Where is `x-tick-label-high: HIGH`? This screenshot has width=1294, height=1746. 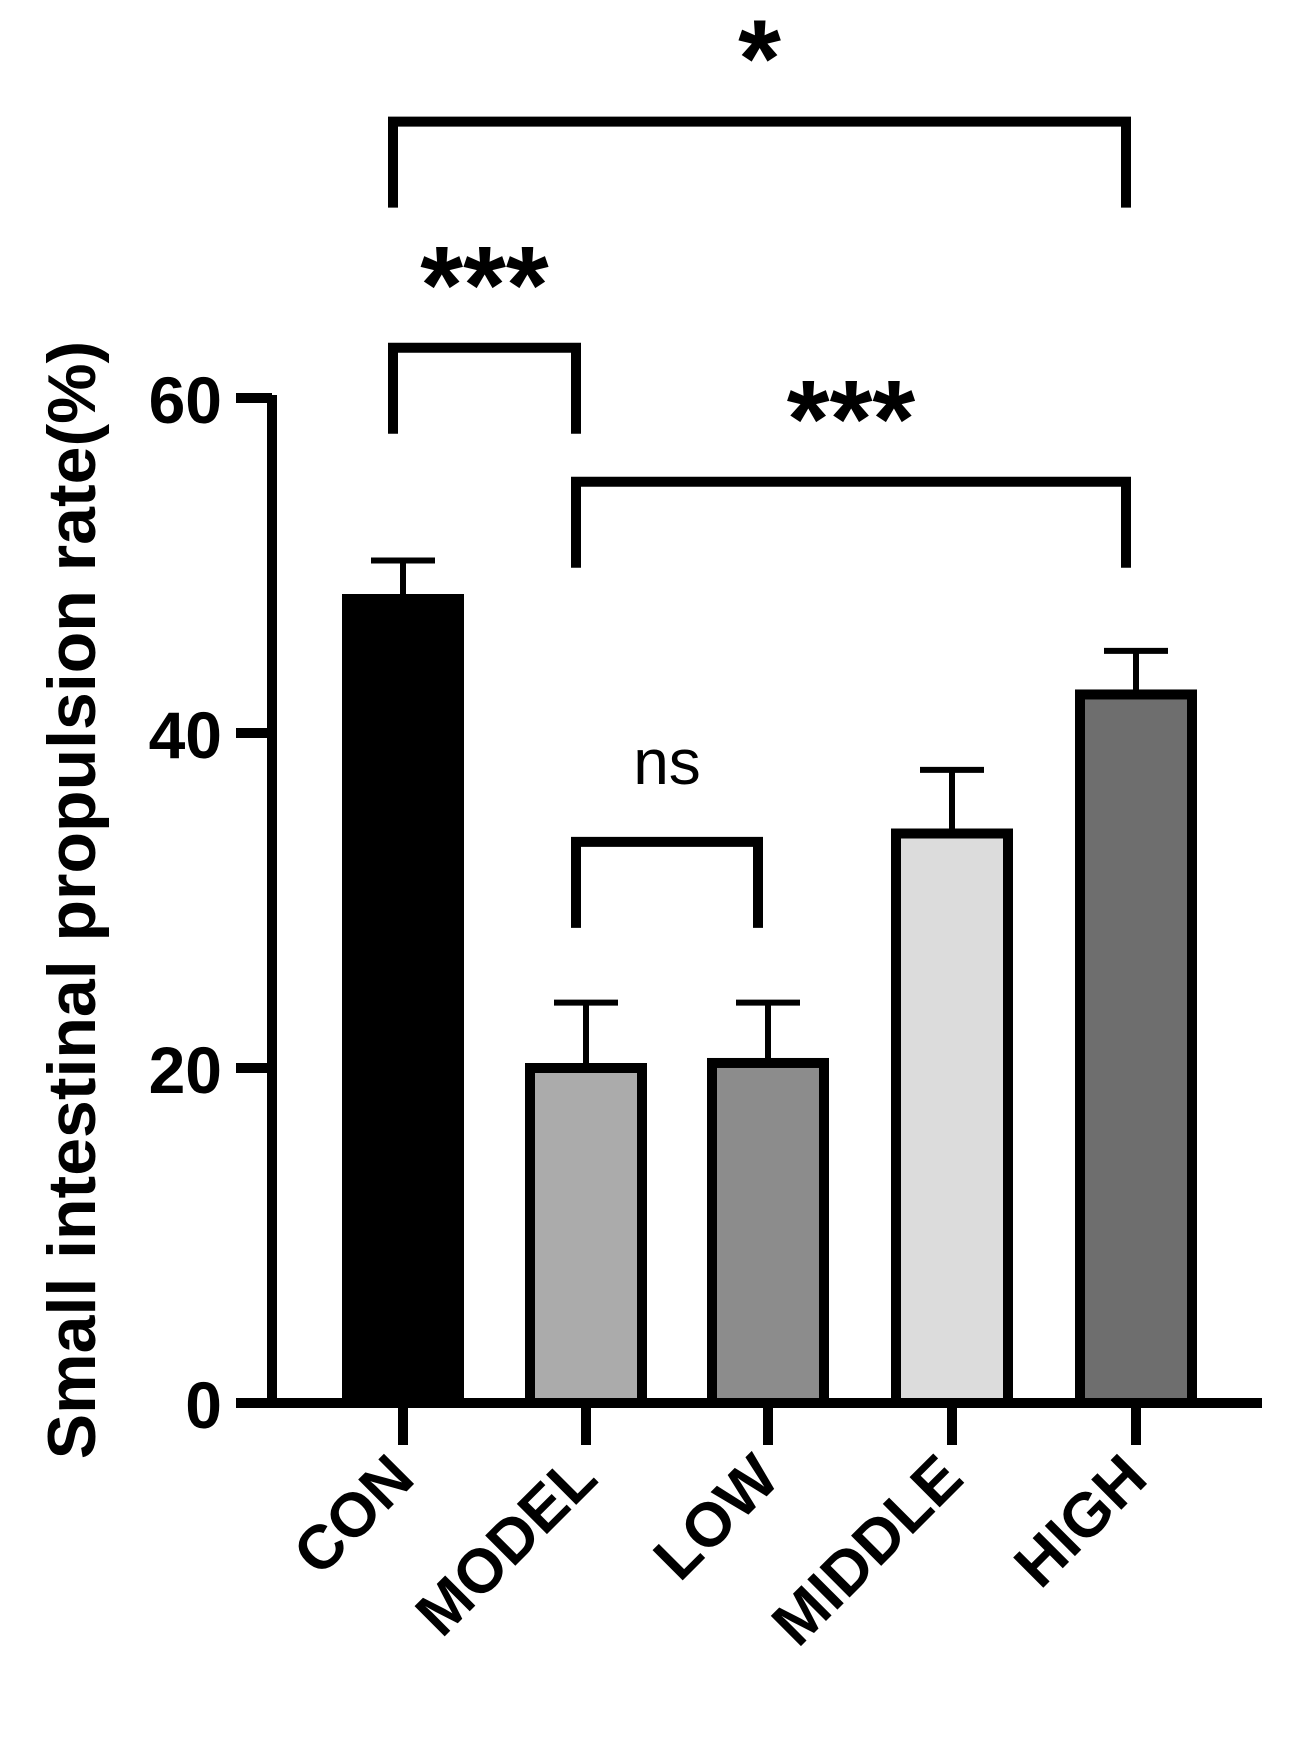
x-tick-label-high: HIGH is located at coordinates (1081, 1521).